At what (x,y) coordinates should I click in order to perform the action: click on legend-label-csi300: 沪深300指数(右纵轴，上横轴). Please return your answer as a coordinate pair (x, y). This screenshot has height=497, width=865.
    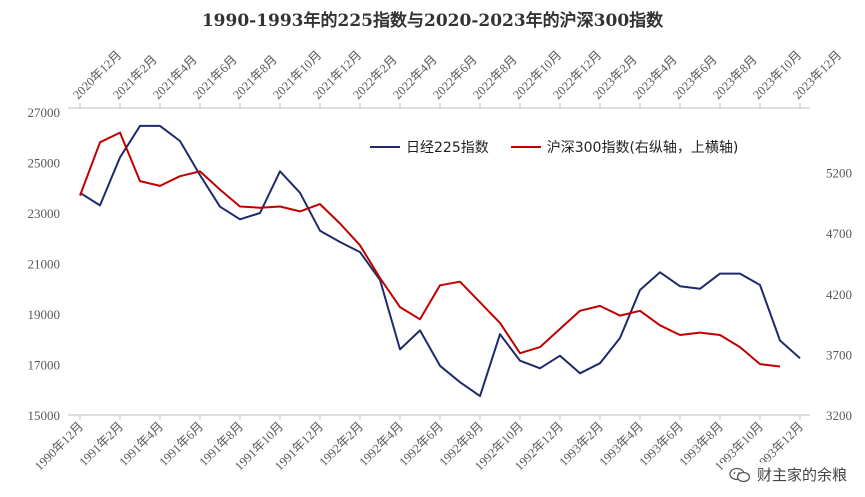
    Looking at the image, I should click on (642, 148).